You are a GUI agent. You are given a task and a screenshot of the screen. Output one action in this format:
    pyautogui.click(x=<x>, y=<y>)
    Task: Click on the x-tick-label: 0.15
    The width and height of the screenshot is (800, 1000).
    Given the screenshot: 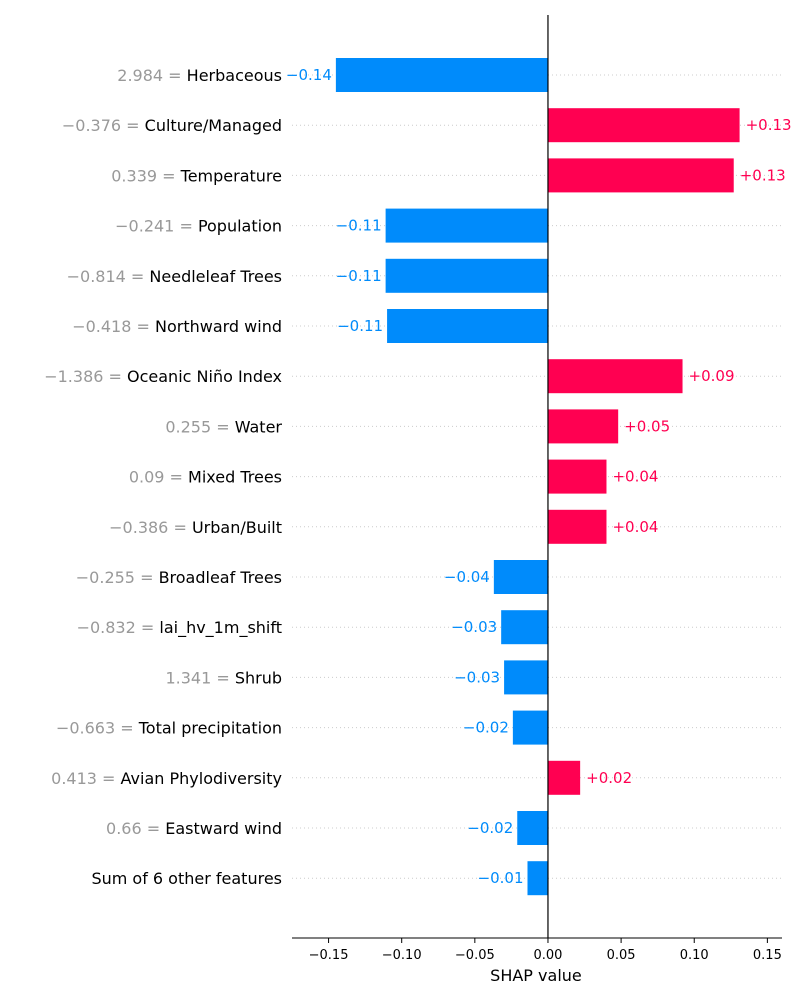 What is the action you would take?
    pyautogui.click(x=767, y=955)
    